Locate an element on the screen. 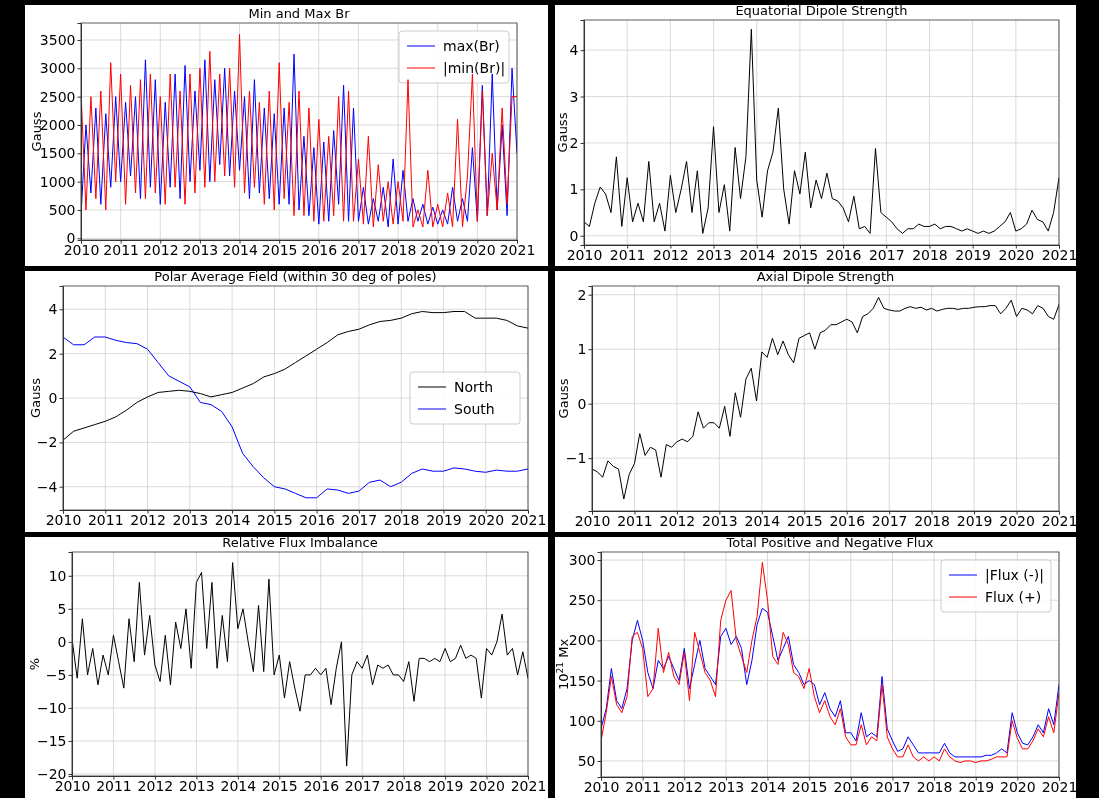 The width and height of the screenshot is (1099, 798). y-axis-title: % is located at coordinates (34, 664).